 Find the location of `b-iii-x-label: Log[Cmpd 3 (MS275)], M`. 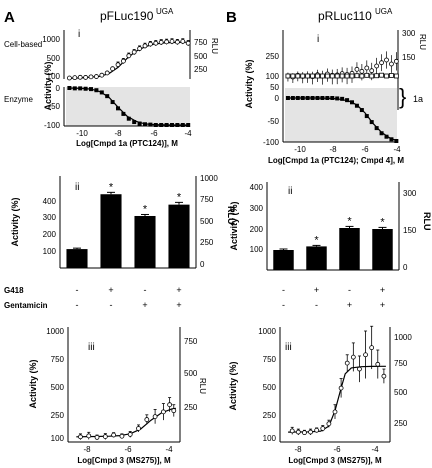

b-iii-x-label: Log[Cmpd 3 (MS275)], M is located at coordinates (335, 460).